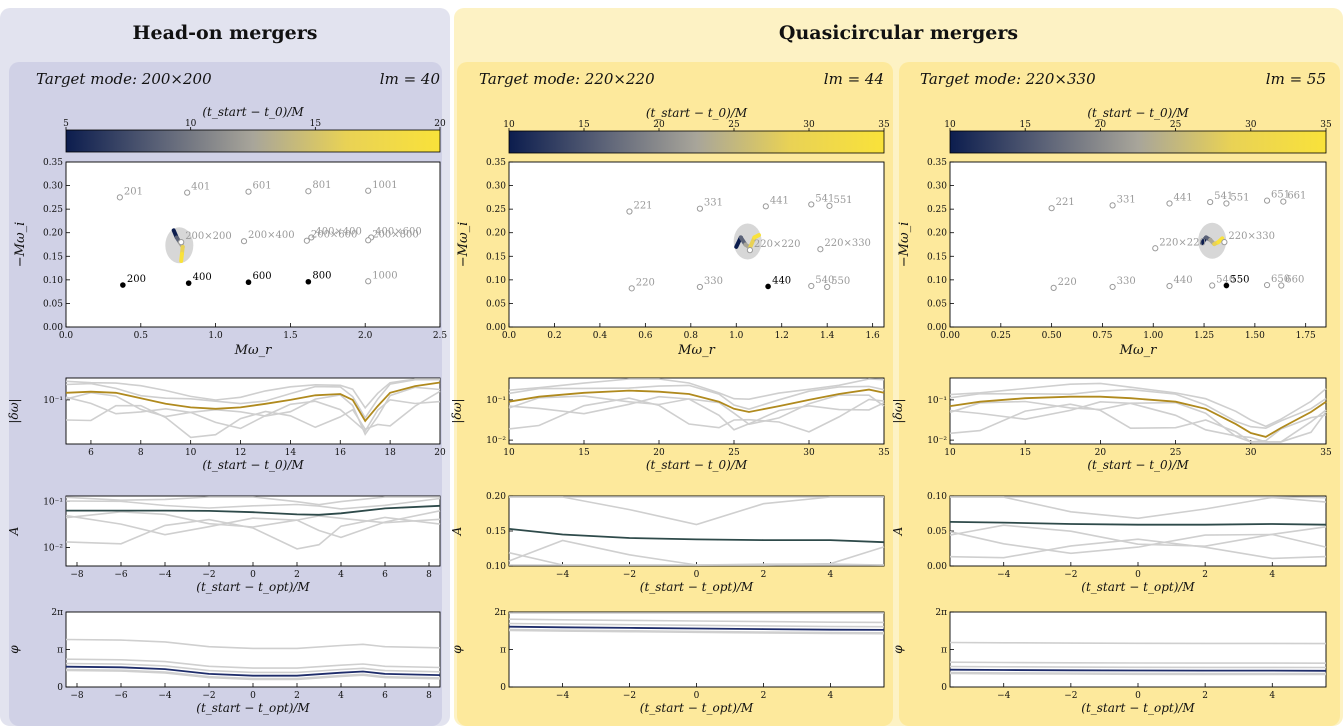 Image resolution: width=1343 pixels, height=726 pixels. Describe the element at coordinates (1280, 195) in the screenshot. I see `mode-label: 651` at that location.